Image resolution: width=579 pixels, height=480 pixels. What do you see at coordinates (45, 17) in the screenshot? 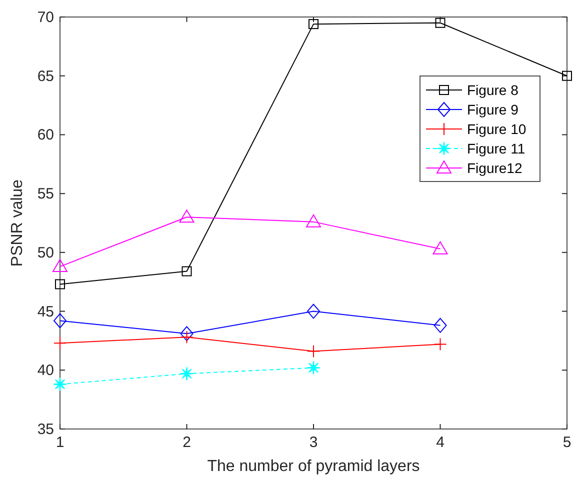
I see `y-tick-label: 70` at bounding box center [45, 17].